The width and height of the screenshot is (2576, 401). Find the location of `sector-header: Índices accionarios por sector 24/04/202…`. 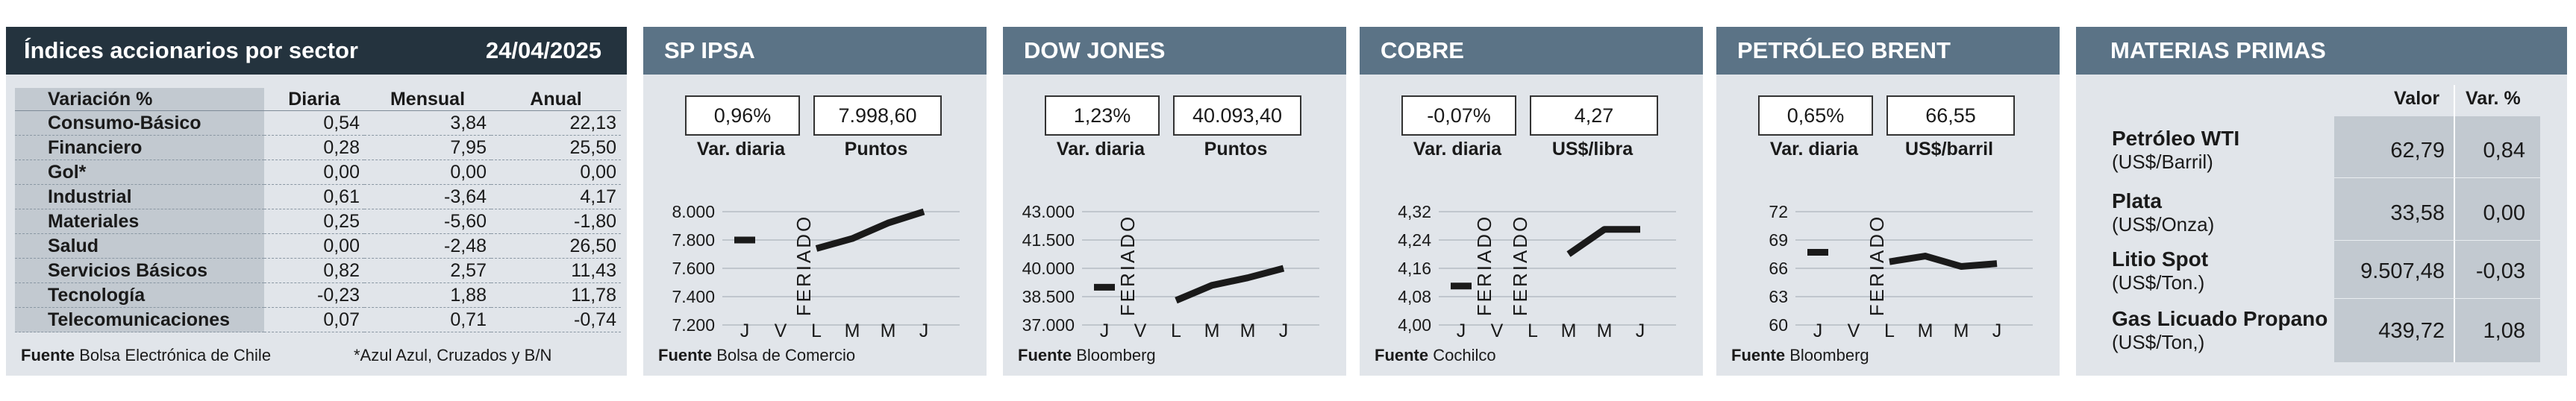

sector-header: Índices accionarios por sector 24/04/202… is located at coordinates (316, 51).